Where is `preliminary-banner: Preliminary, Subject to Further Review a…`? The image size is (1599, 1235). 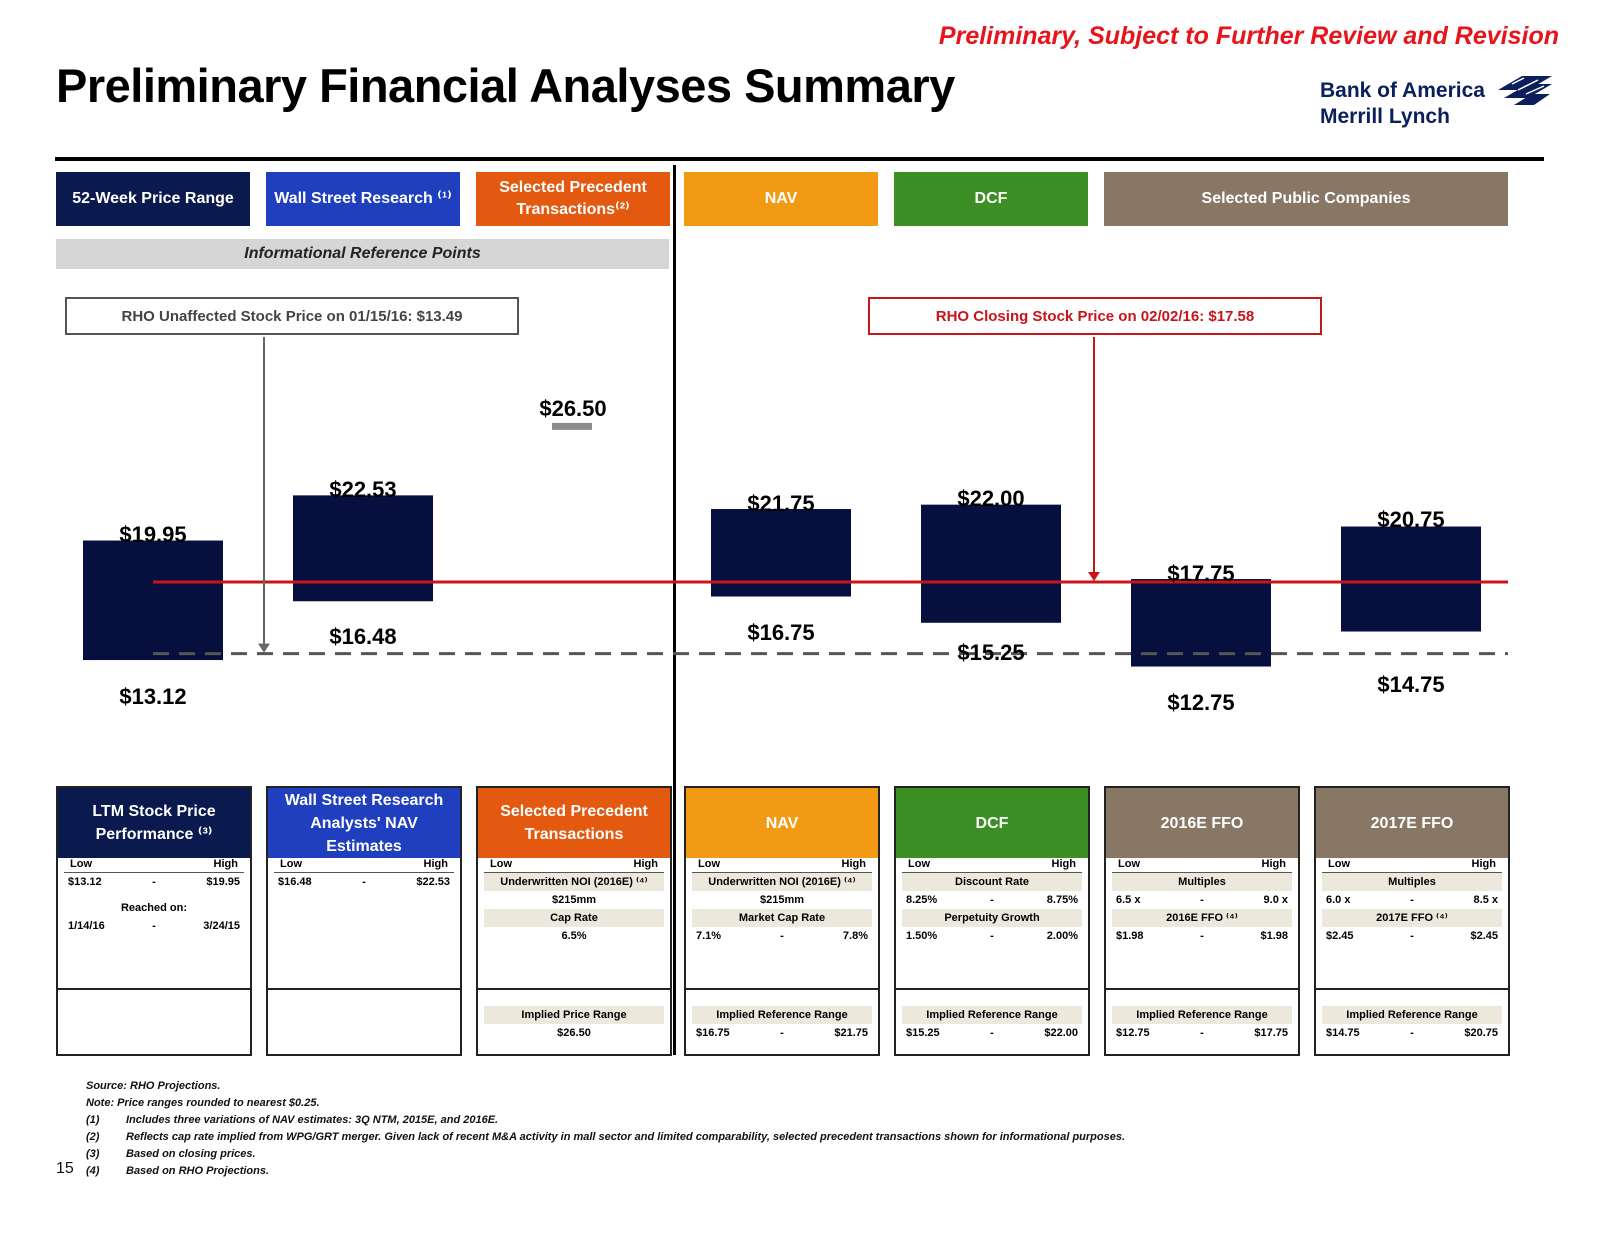 preliminary-banner: Preliminary, Subject to Further Review a… is located at coordinates (1248, 36).